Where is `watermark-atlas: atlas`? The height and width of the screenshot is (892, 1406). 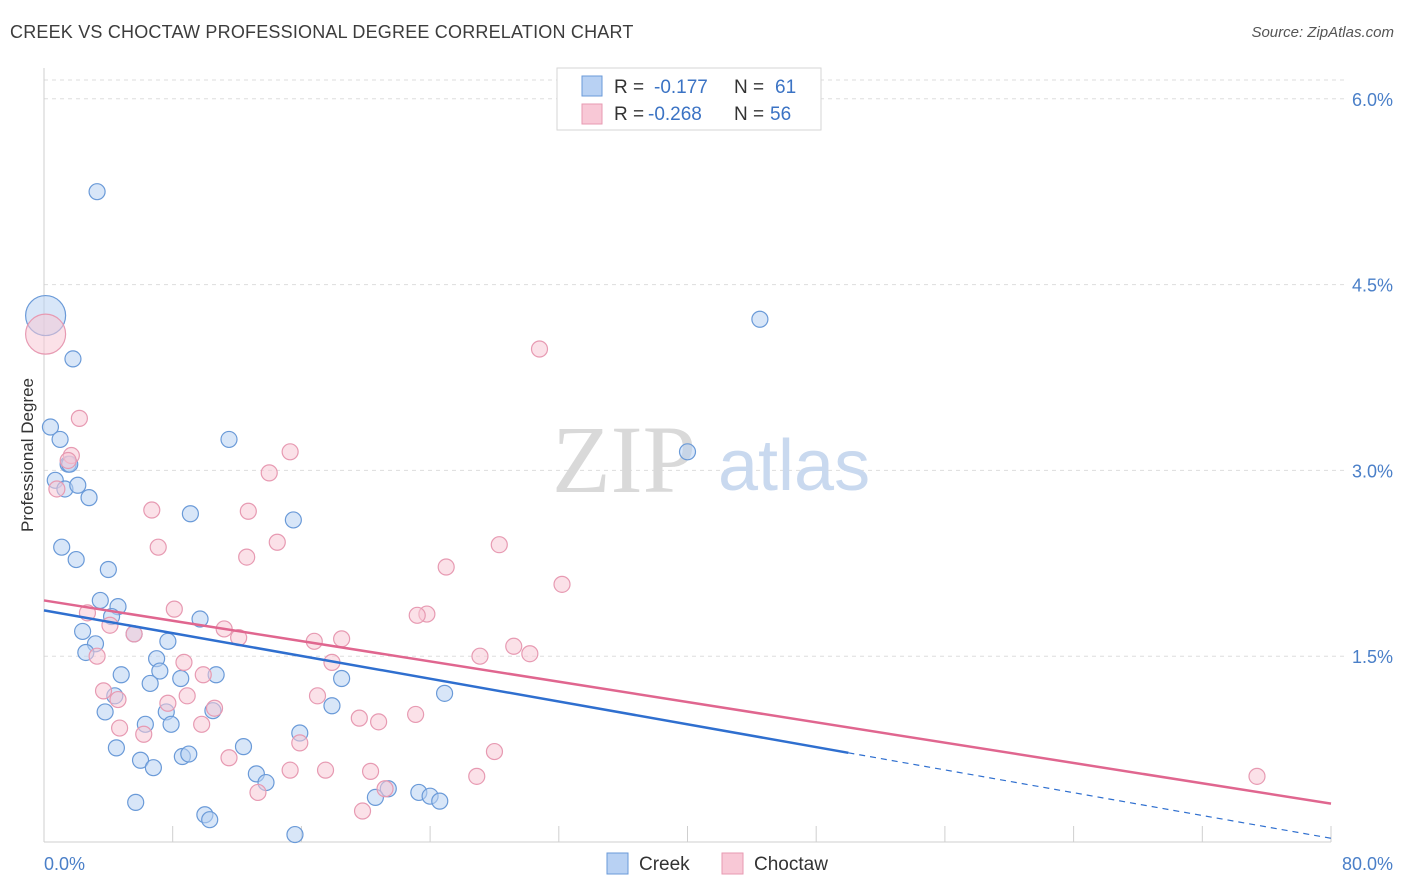 watermark-atlas: atlas is located at coordinates (794, 466).